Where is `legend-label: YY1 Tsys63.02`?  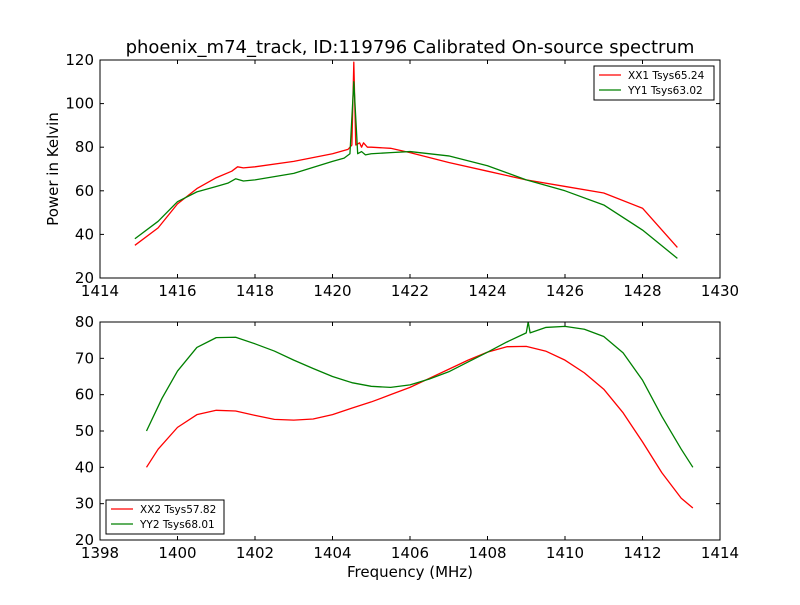 legend-label: YY1 Tsys63.02 is located at coordinates (665, 91).